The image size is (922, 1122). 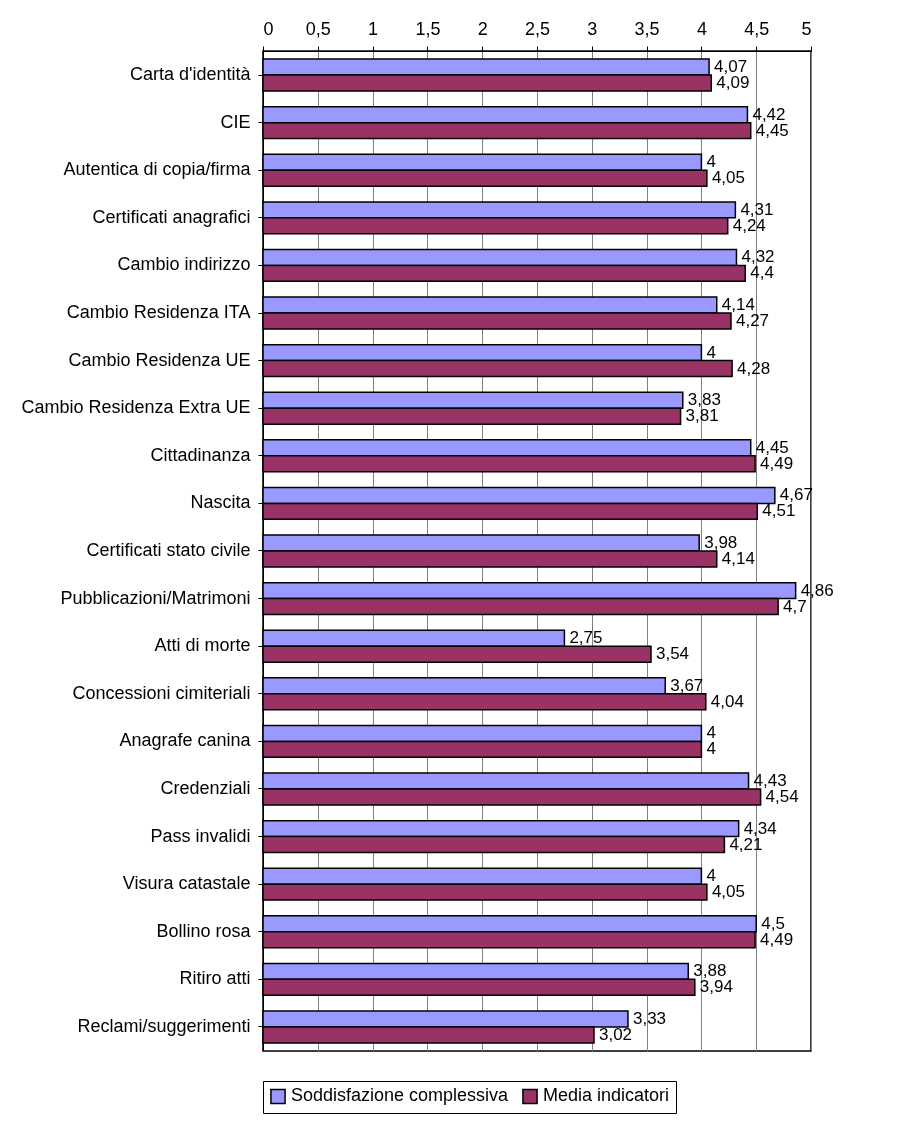 What do you see at coordinates (205, 787) in the screenshot?
I see `y-tick-label: Credenziali` at bounding box center [205, 787].